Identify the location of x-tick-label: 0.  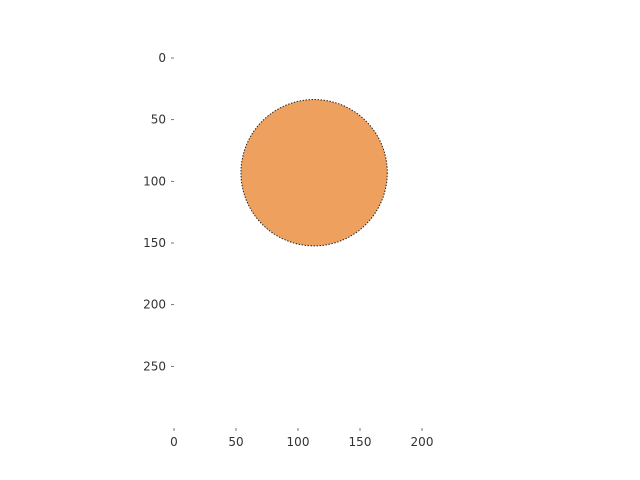
(174, 442).